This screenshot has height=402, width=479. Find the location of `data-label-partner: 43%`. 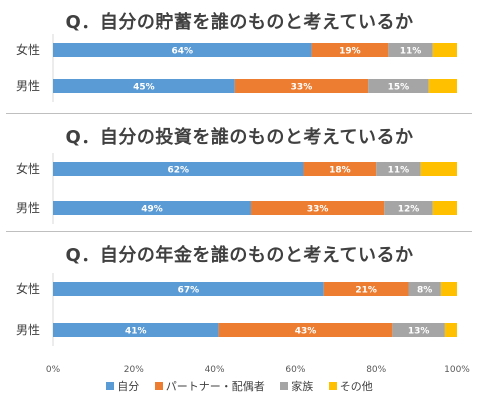

data-label-partner: 43% is located at coordinates (306, 332).